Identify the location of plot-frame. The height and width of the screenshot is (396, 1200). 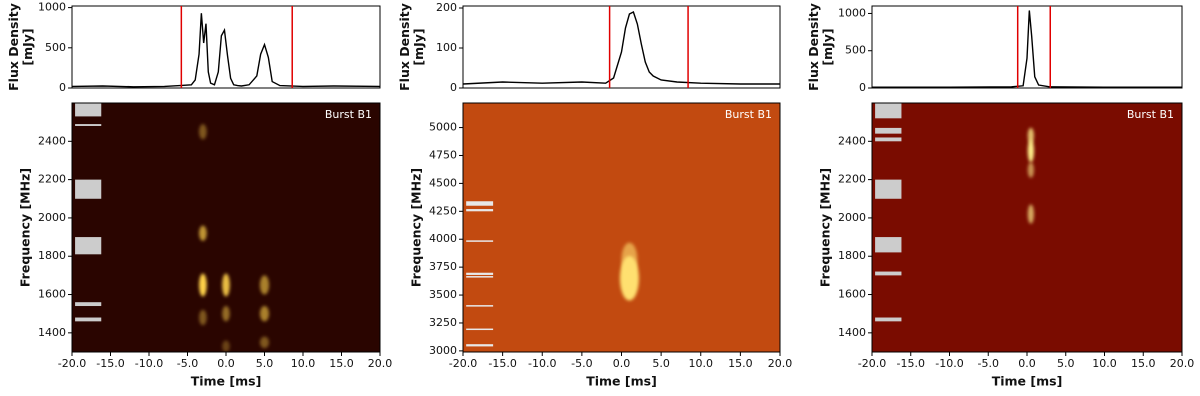
(621, 47).